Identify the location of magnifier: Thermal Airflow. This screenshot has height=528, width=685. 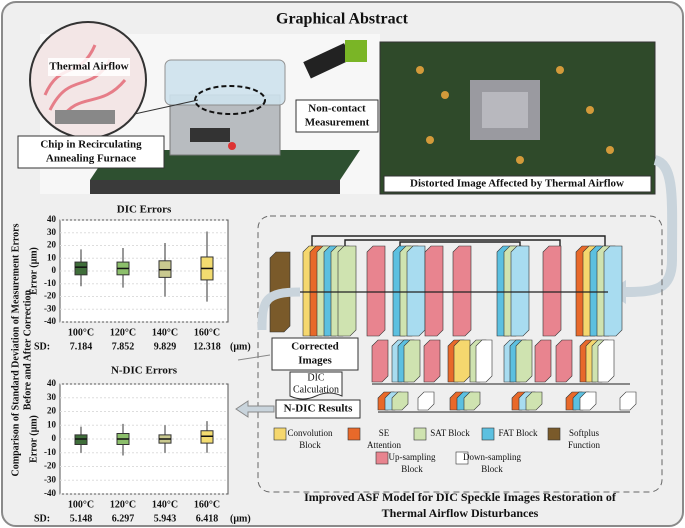
(88, 80).